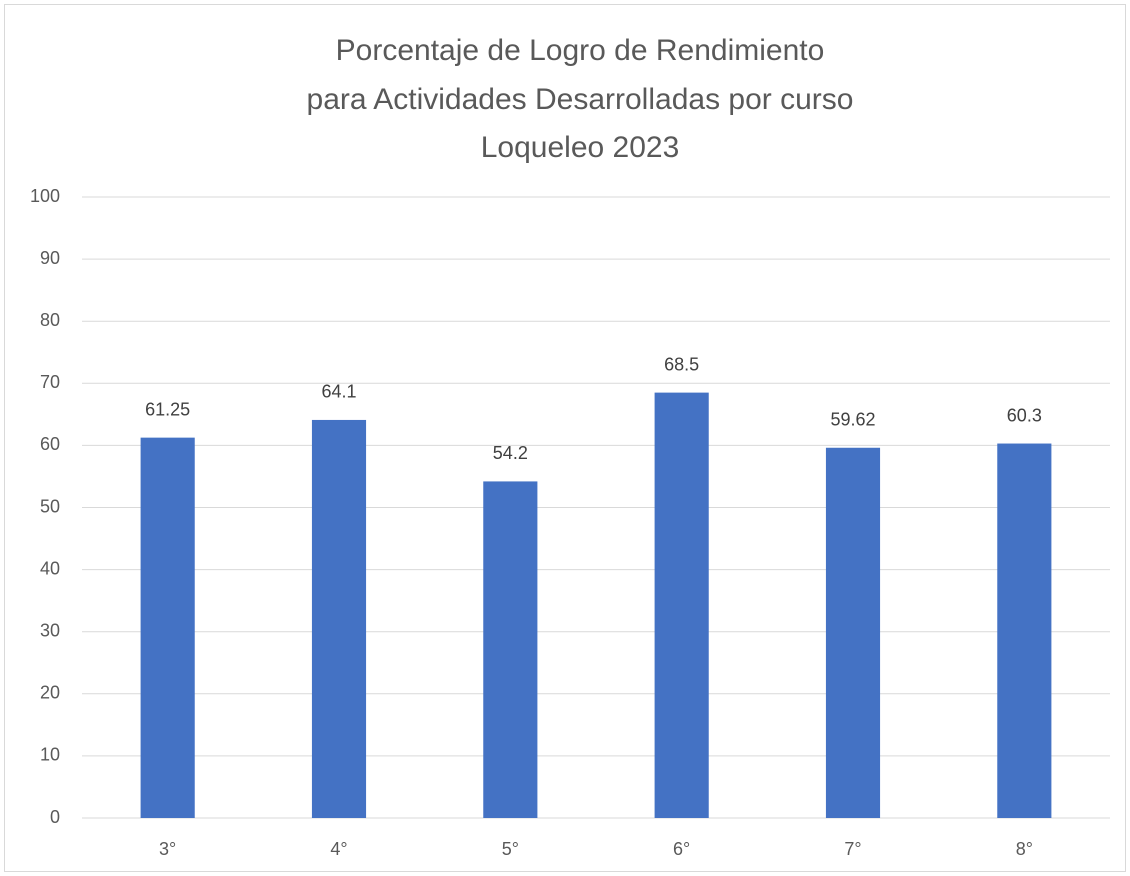 The height and width of the screenshot is (876, 1130). I want to click on y-tick-label: 30, so click(50, 630).